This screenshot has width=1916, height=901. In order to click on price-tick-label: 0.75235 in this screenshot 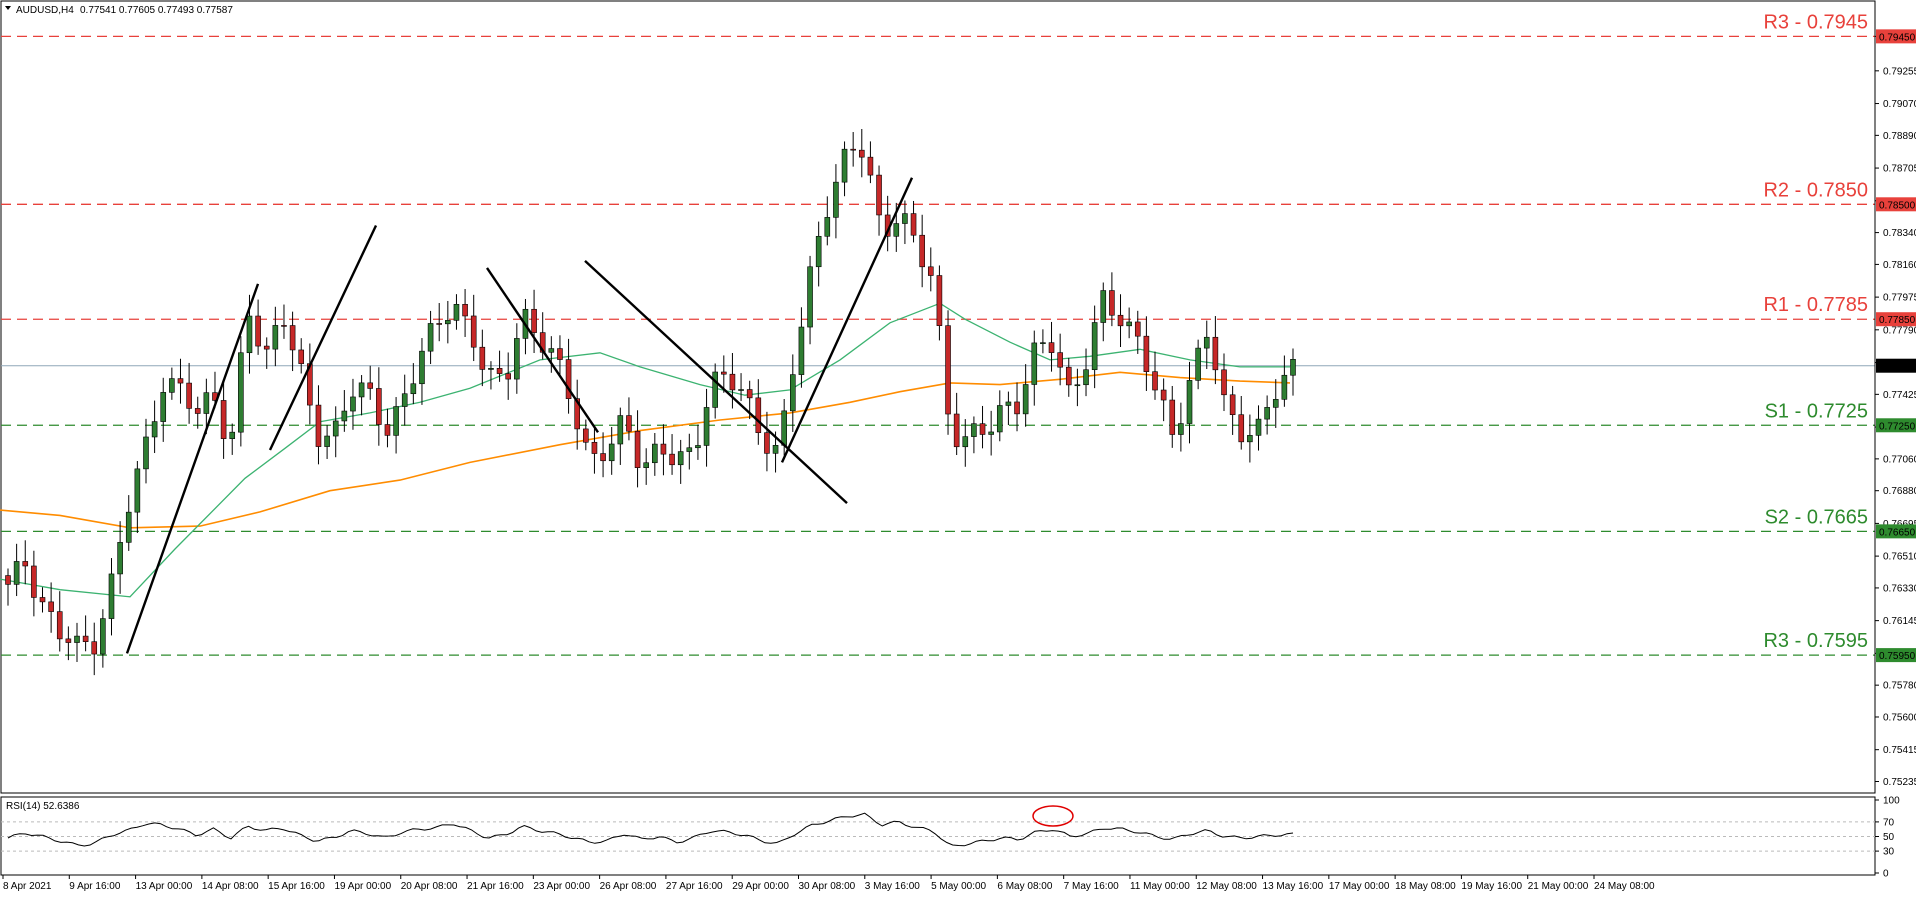, I will do `click(1899, 782)`.